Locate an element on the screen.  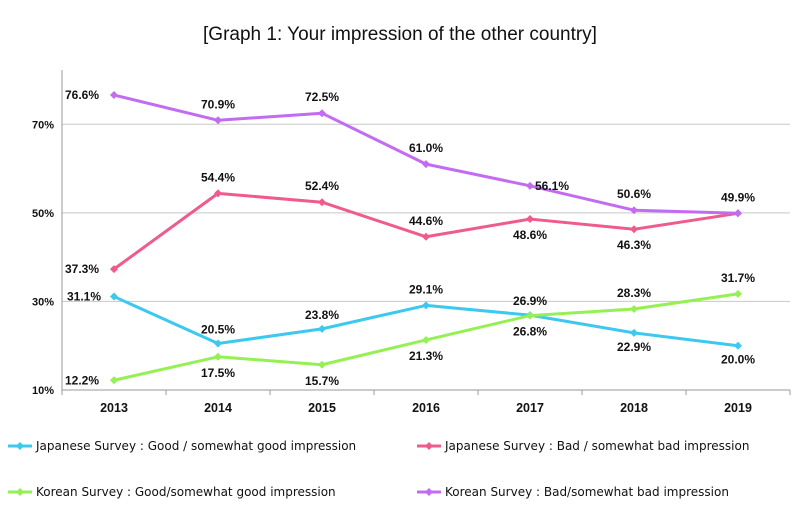
data-label: 50.6% is located at coordinates (634, 194).